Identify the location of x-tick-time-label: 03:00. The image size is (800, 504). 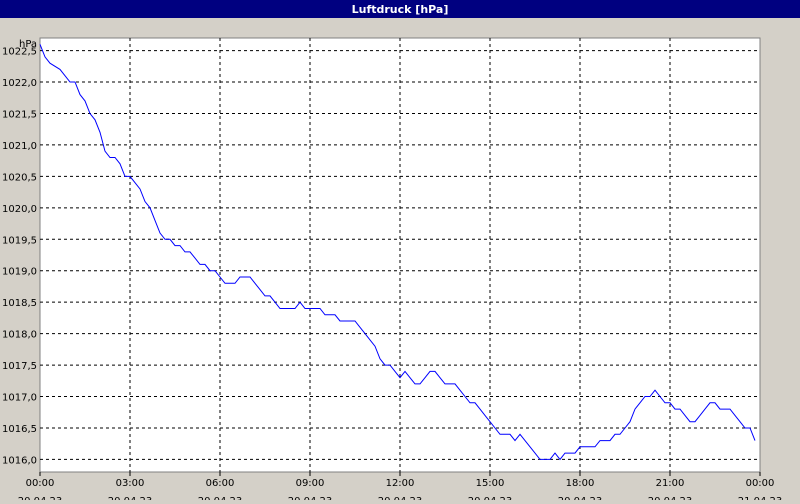
(130, 483).